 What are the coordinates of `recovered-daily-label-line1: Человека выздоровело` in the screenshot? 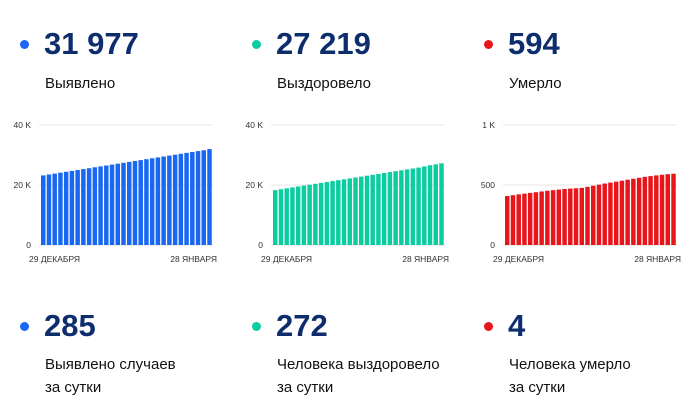 It's located at (358, 364).